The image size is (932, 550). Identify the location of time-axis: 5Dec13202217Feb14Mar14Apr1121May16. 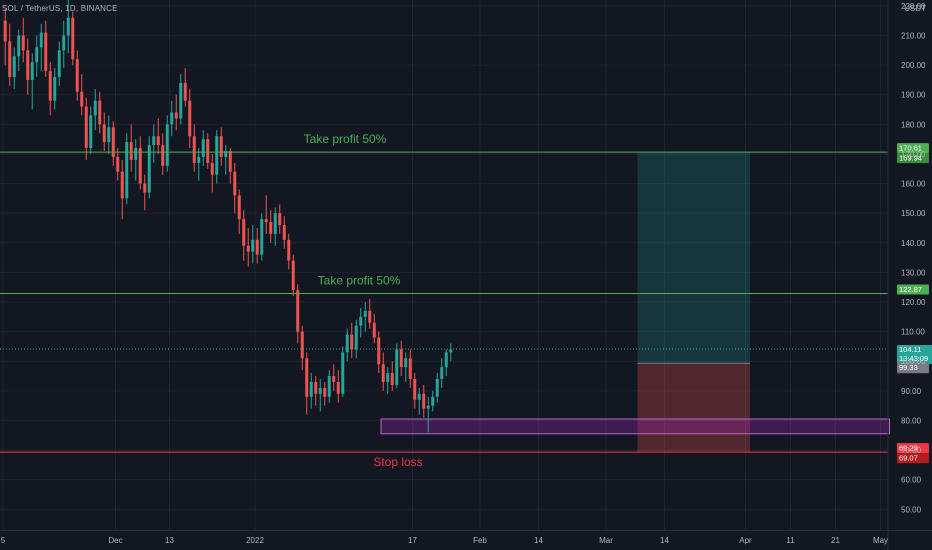
(466, 538).